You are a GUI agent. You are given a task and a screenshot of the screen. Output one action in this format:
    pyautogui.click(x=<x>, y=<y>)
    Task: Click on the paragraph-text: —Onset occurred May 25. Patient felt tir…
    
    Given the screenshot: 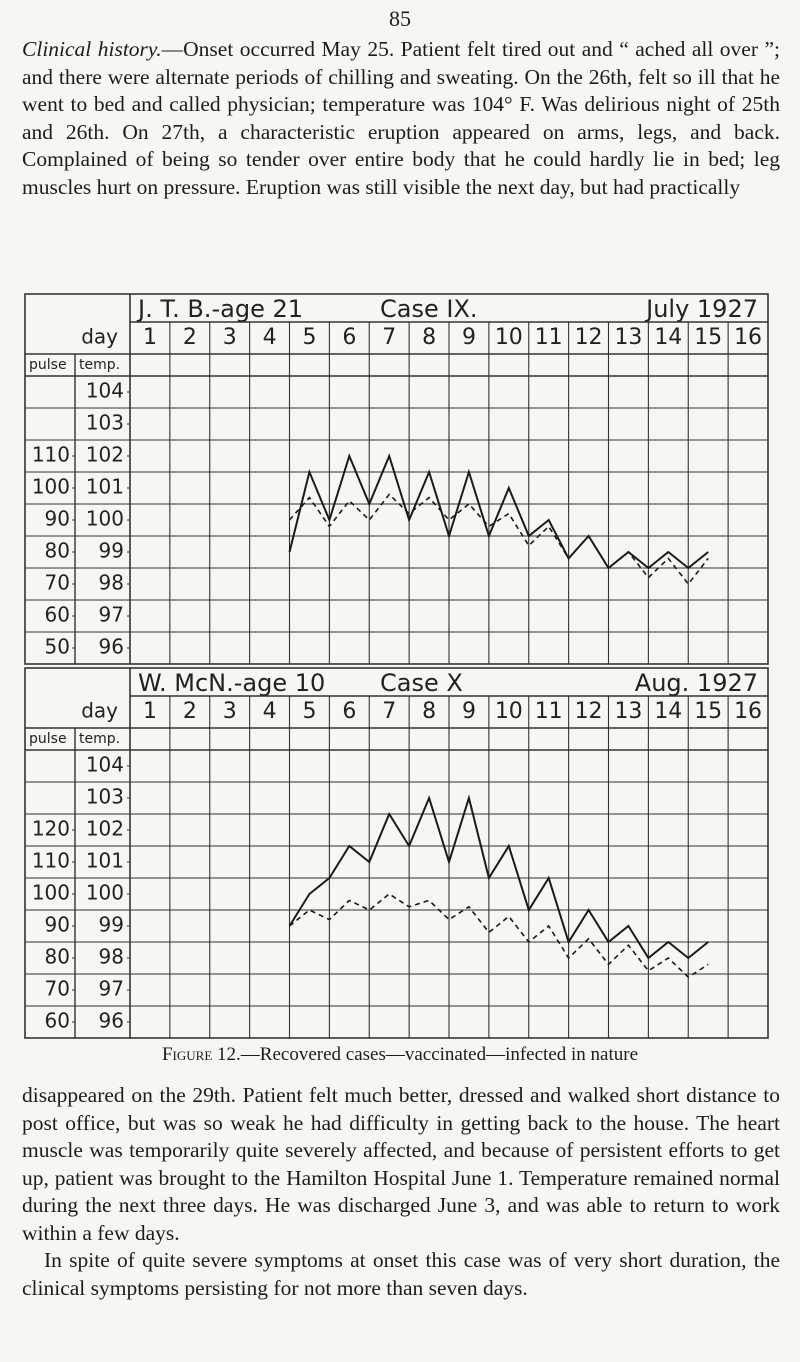 What is the action you would take?
    pyautogui.click(x=401, y=118)
    